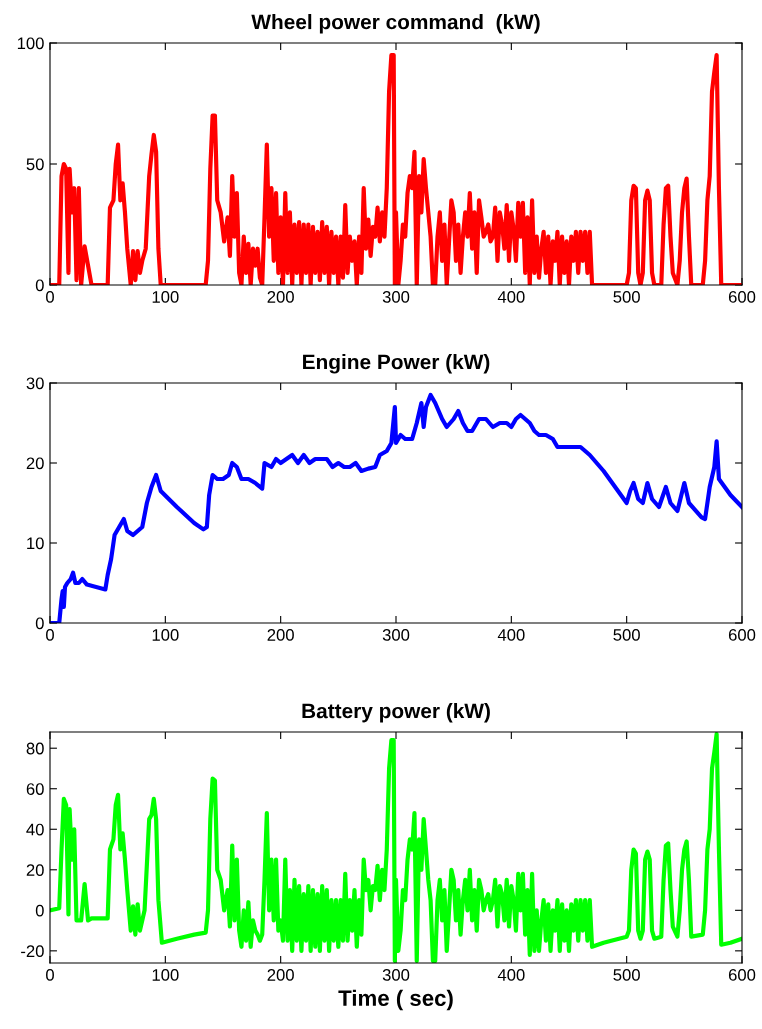 The image size is (762, 1029). I want to click on y-tick-label: 50, so click(35, 164).